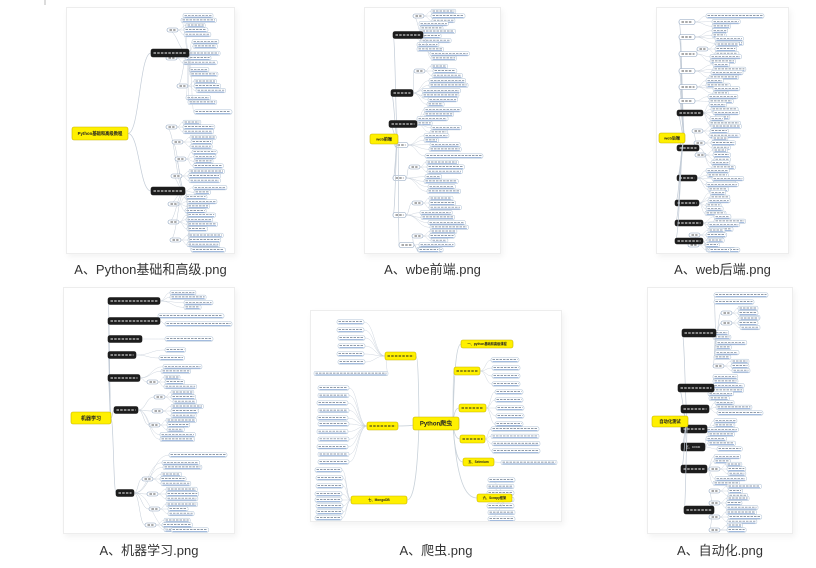 The height and width of the screenshot is (568, 816). Describe the element at coordinates (432, 130) in the screenshot. I see `mindmap-web-frontend-image: web前端` at that location.